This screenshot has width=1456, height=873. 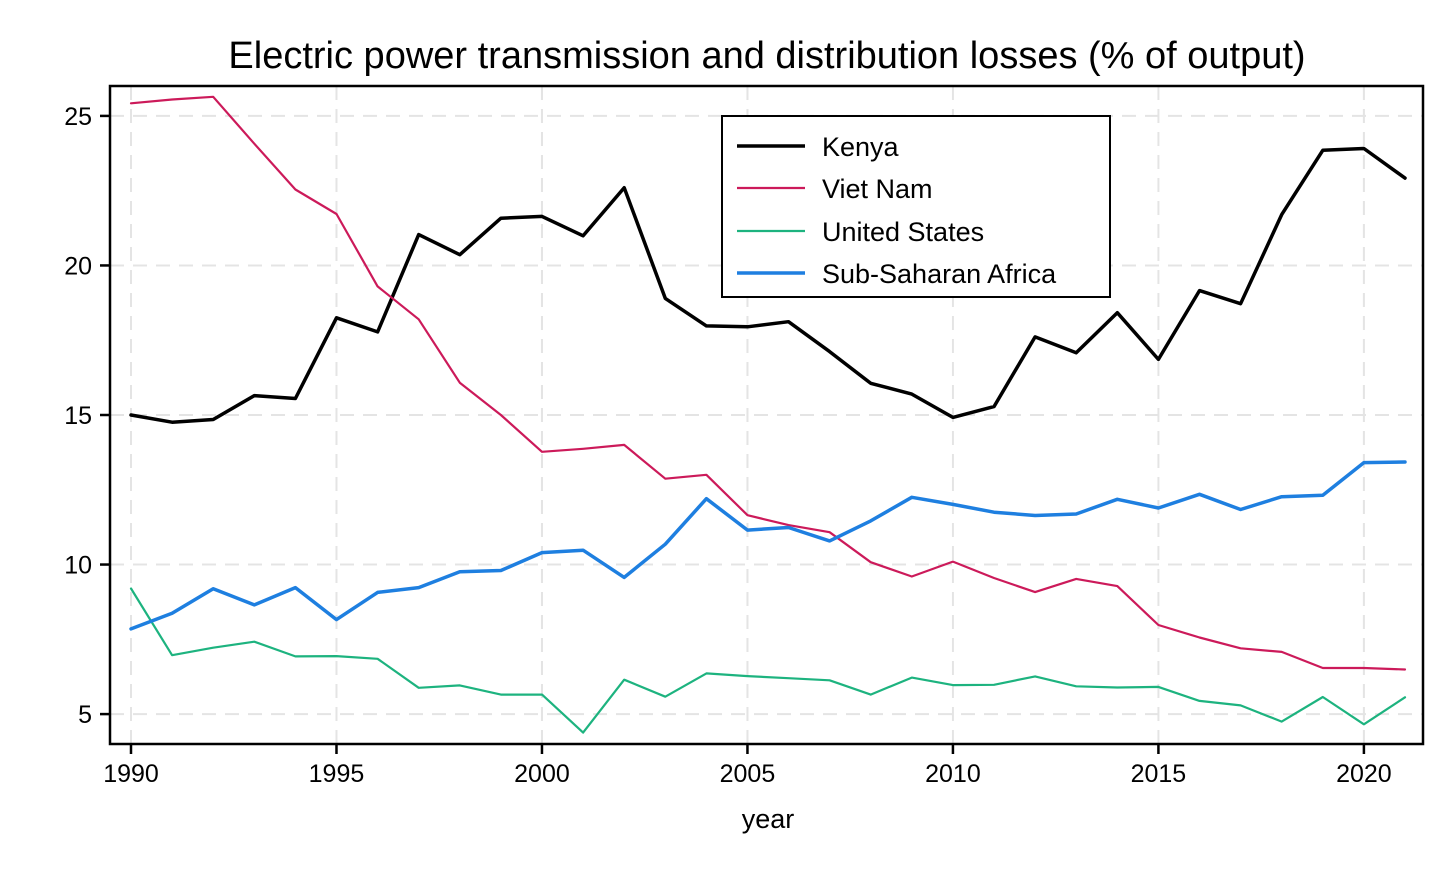 I want to click on legend-label-sub-saharan-africa: Sub-Saharan Africa, so click(x=939, y=274).